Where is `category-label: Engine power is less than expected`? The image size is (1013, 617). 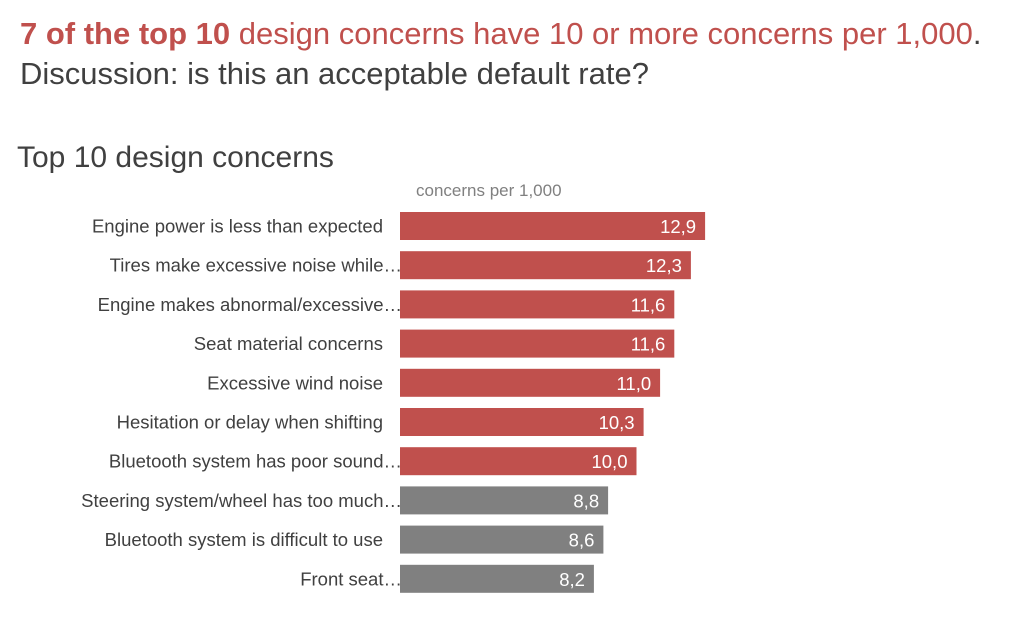 category-label: Engine power is less than expected is located at coordinates (237, 226).